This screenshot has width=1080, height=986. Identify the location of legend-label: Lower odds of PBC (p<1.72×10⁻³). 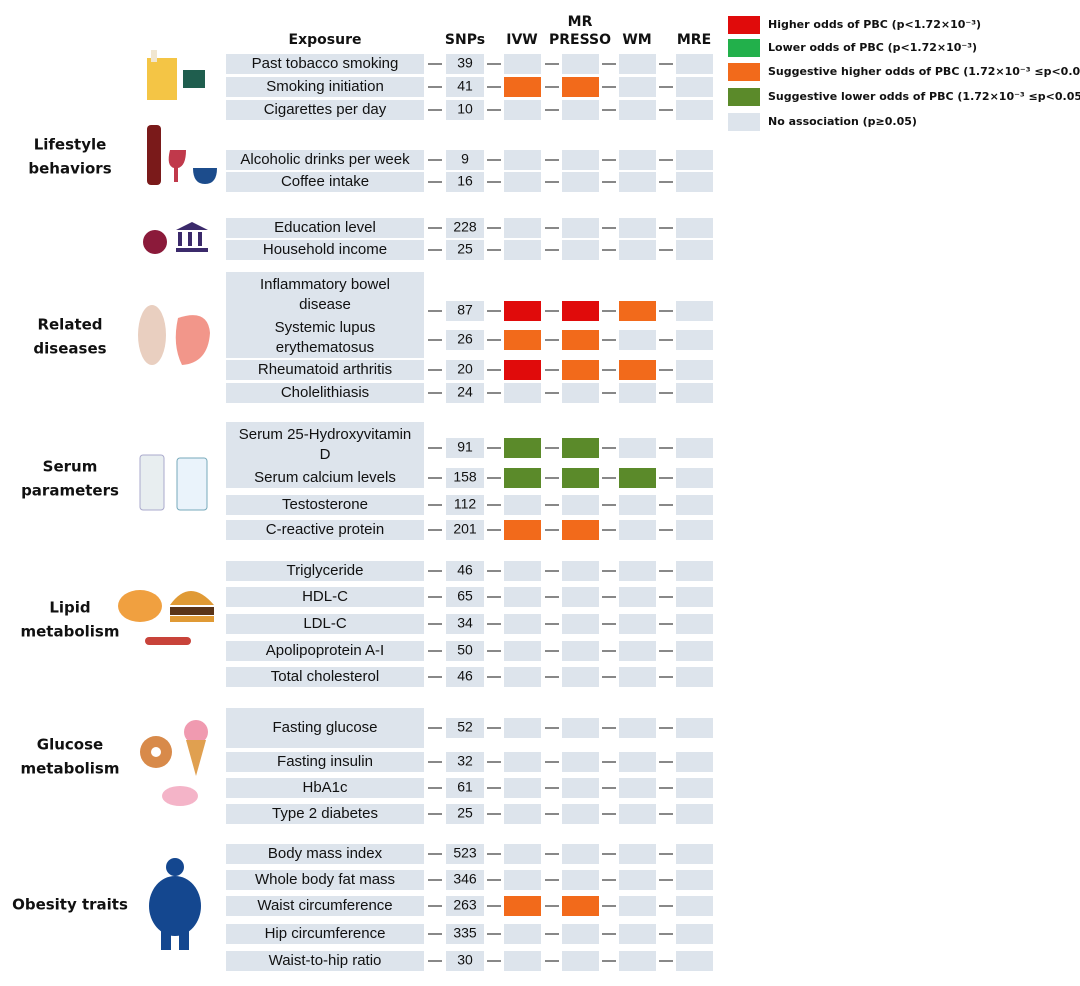
(872, 47).